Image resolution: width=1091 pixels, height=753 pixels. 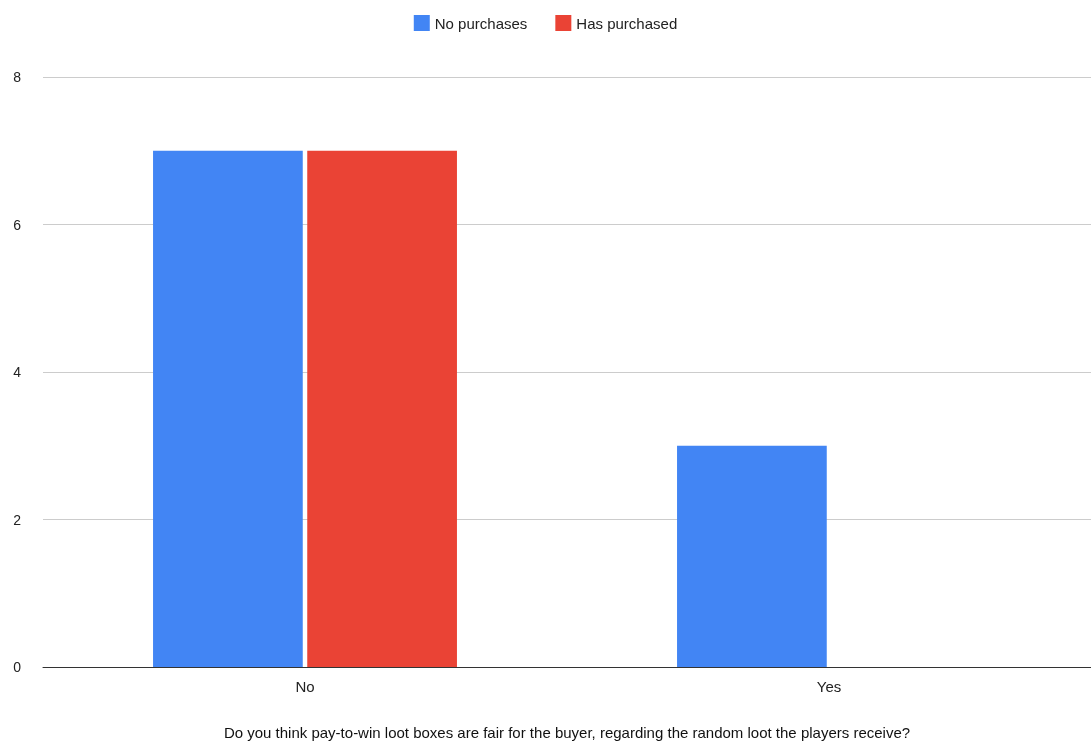 What do you see at coordinates (17, 77) in the screenshot?
I see `y-tick-label: 8` at bounding box center [17, 77].